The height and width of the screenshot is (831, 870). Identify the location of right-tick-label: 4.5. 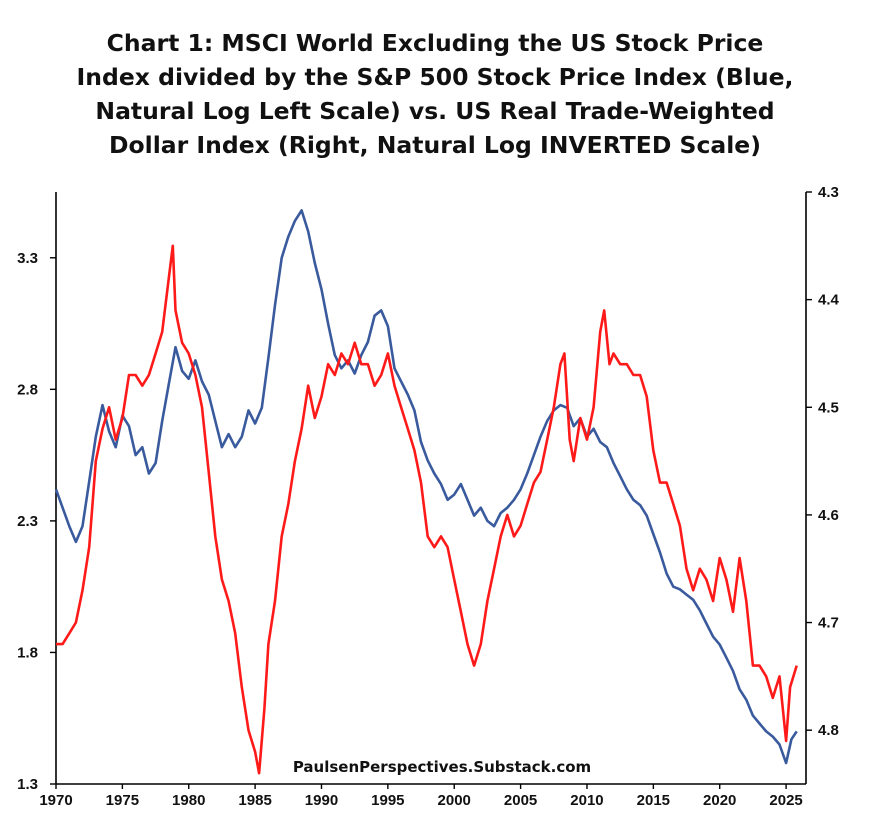
(828, 407).